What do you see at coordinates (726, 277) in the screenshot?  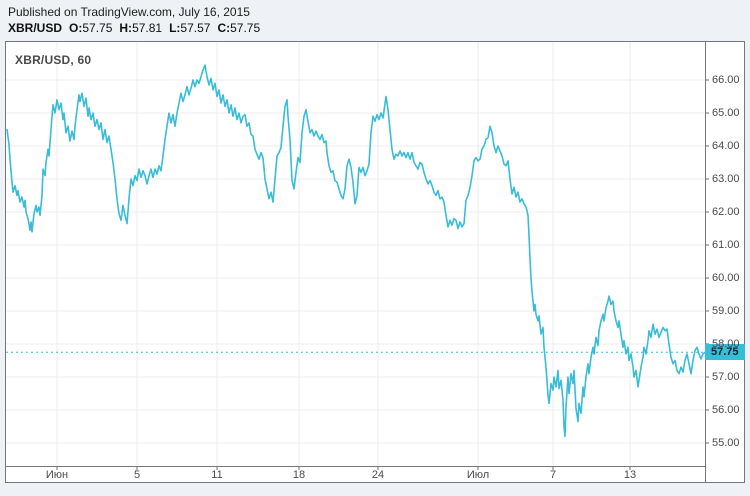 I see `y-axis-label: 60.00` at bounding box center [726, 277].